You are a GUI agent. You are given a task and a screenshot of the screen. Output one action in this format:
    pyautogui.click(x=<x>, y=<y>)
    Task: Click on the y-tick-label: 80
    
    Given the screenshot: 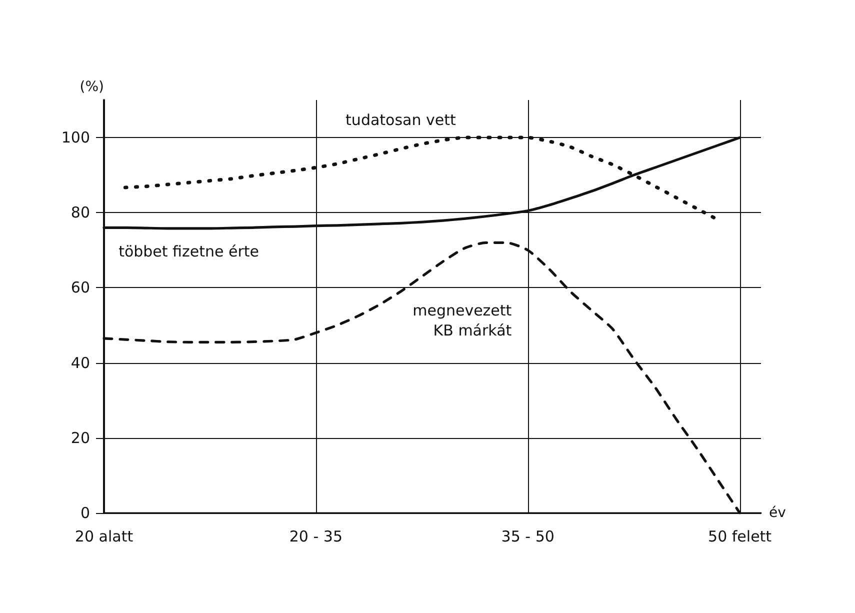 What is the action you would take?
    pyautogui.click(x=80, y=213)
    